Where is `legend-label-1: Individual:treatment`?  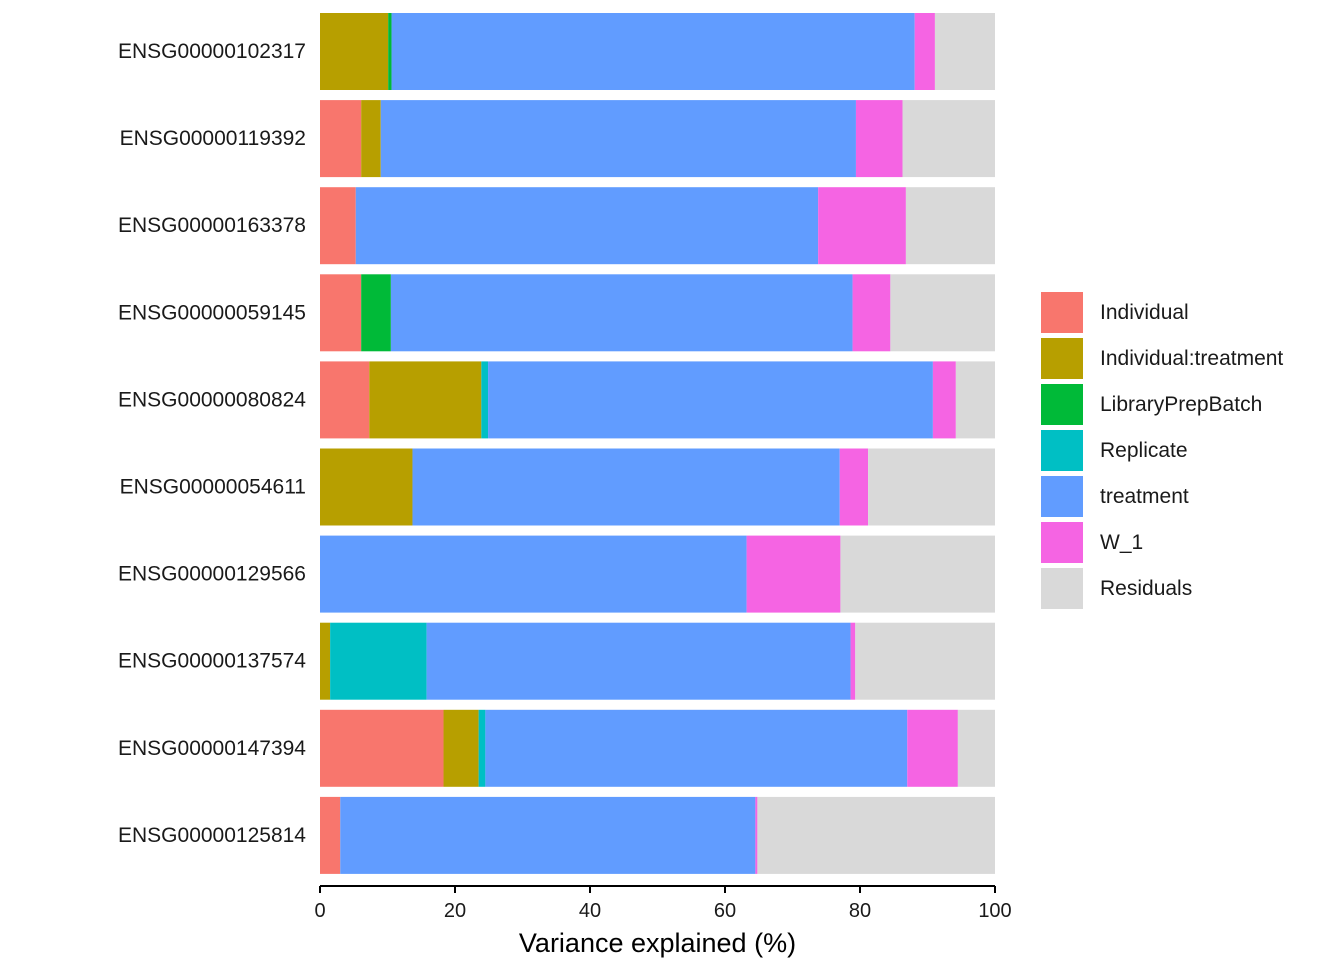 legend-label-1: Individual:treatment is located at coordinates (1191, 358).